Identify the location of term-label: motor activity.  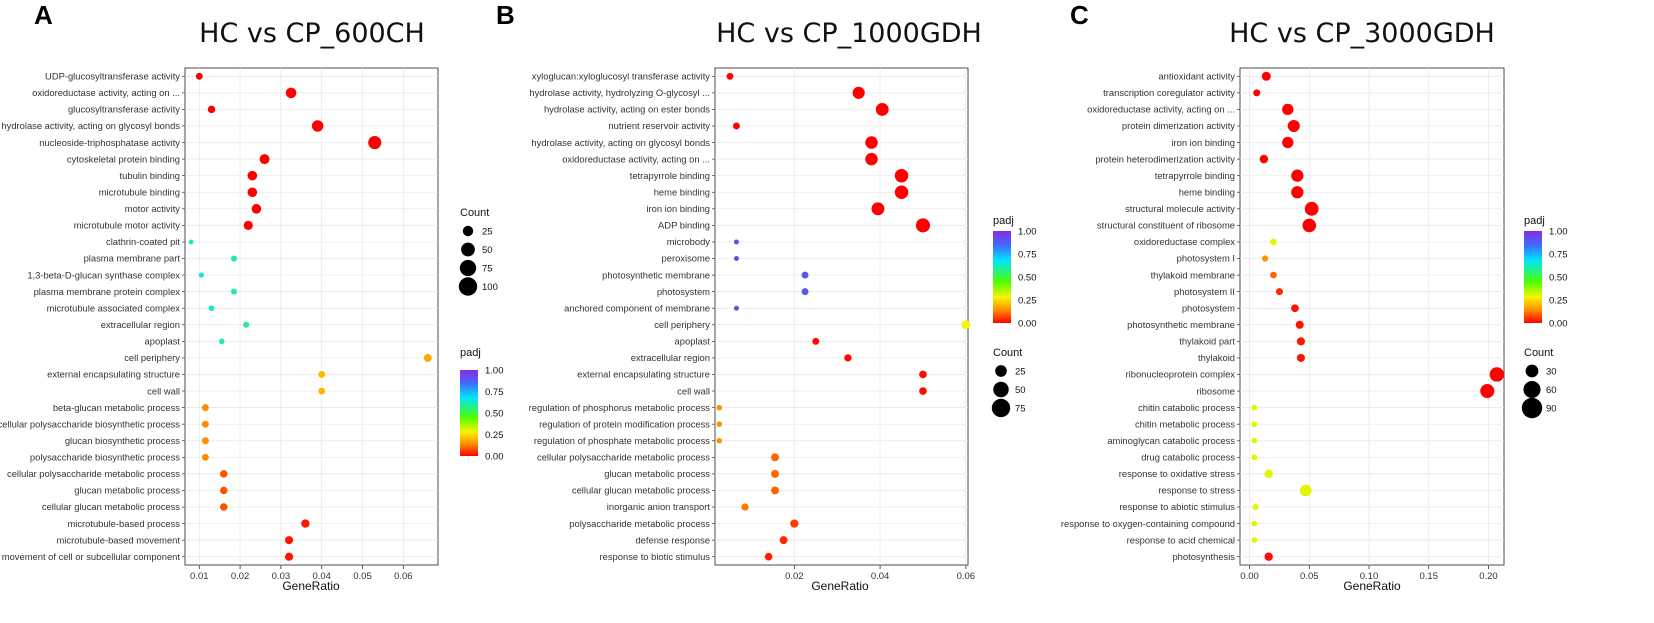
(153, 208).